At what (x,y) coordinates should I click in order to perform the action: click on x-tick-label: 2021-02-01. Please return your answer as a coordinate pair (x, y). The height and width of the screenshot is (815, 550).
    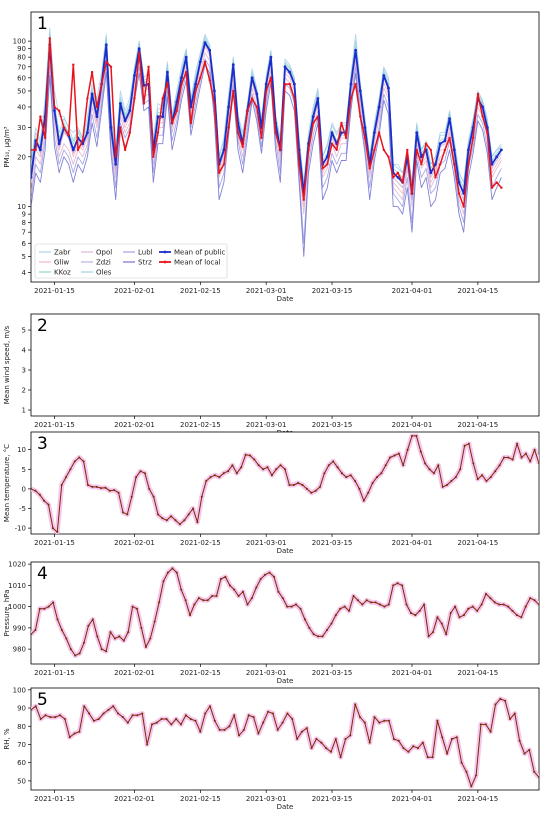
    Looking at the image, I should click on (134, 799).